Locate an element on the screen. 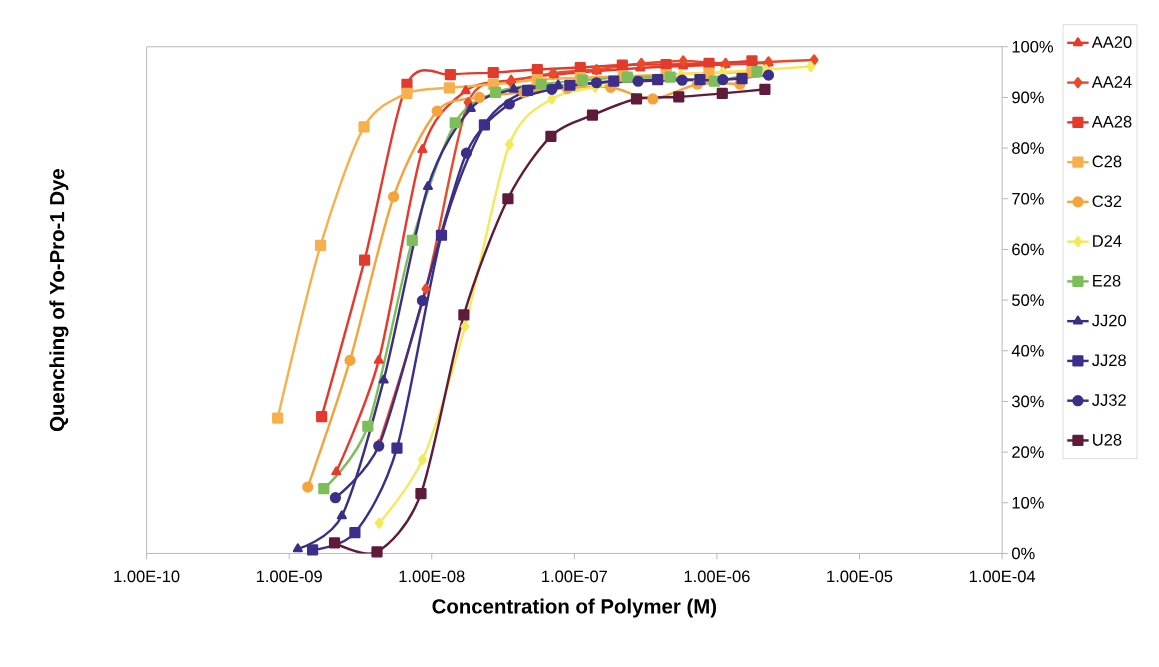 This screenshot has width=1159, height=667. x-tick-label: 1.00E-06 is located at coordinates (717, 576).